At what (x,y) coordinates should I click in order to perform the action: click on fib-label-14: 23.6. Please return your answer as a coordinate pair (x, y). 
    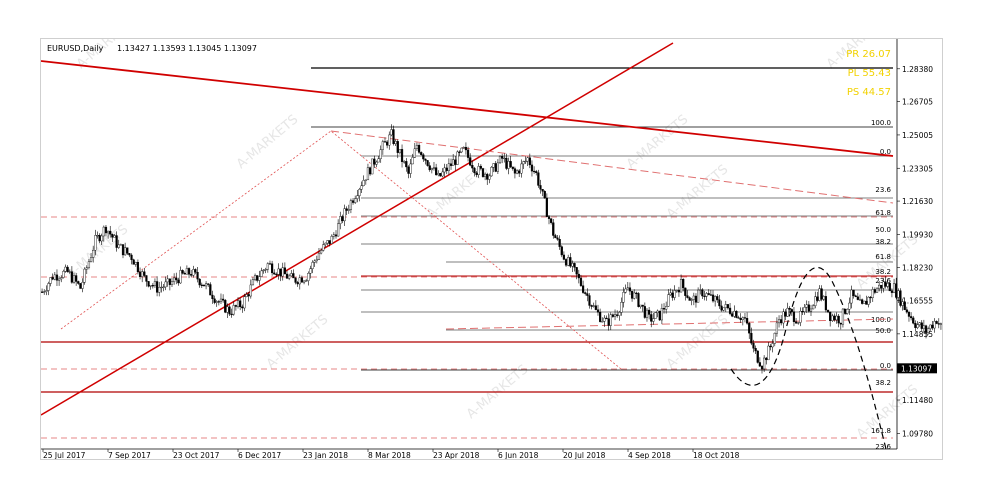
    Looking at the image, I should click on (883, 447).